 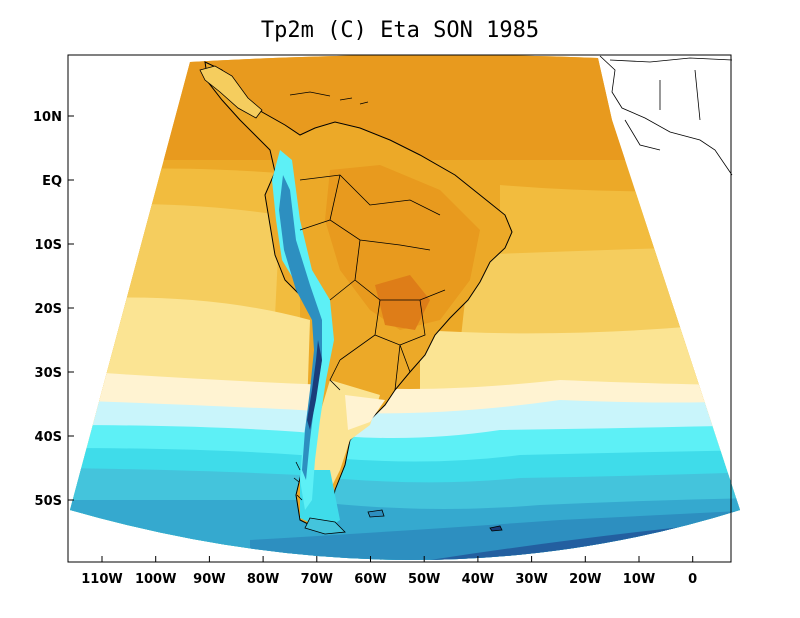 I want to click on andes-peaks, so click(x=314, y=385).